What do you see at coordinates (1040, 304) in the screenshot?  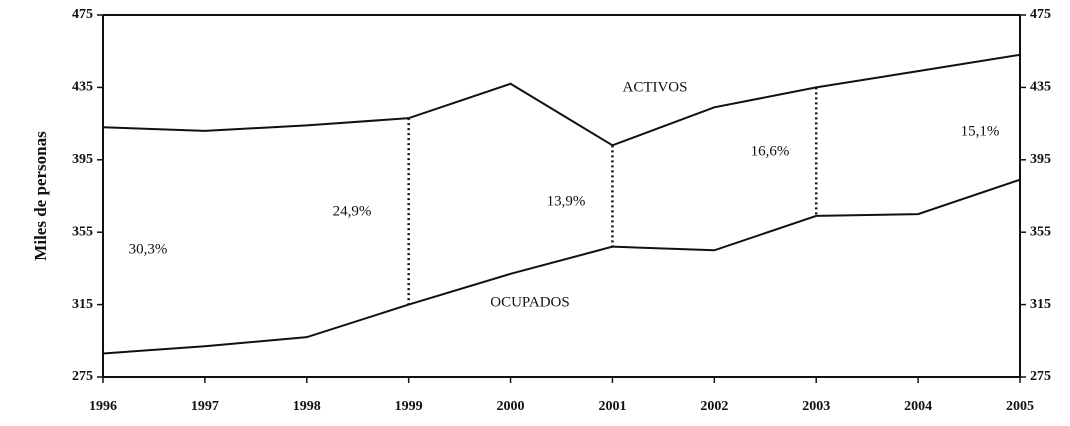 I see `y2-tick-label: 315` at bounding box center [1040, 304].